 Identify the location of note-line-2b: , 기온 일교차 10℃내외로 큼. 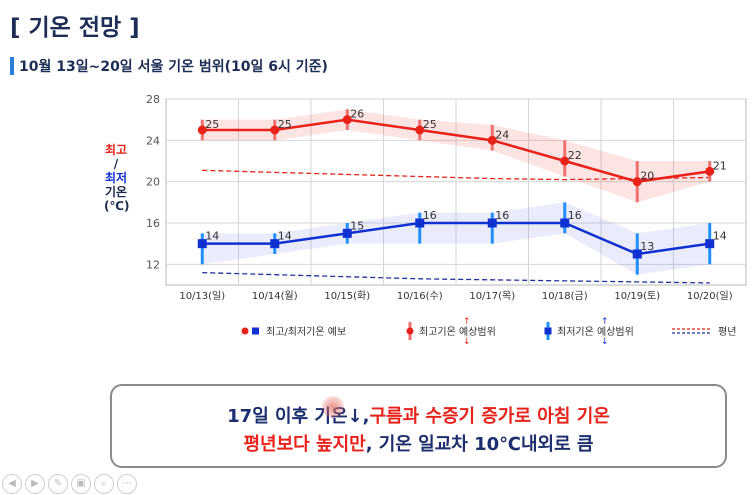
(479, 444).